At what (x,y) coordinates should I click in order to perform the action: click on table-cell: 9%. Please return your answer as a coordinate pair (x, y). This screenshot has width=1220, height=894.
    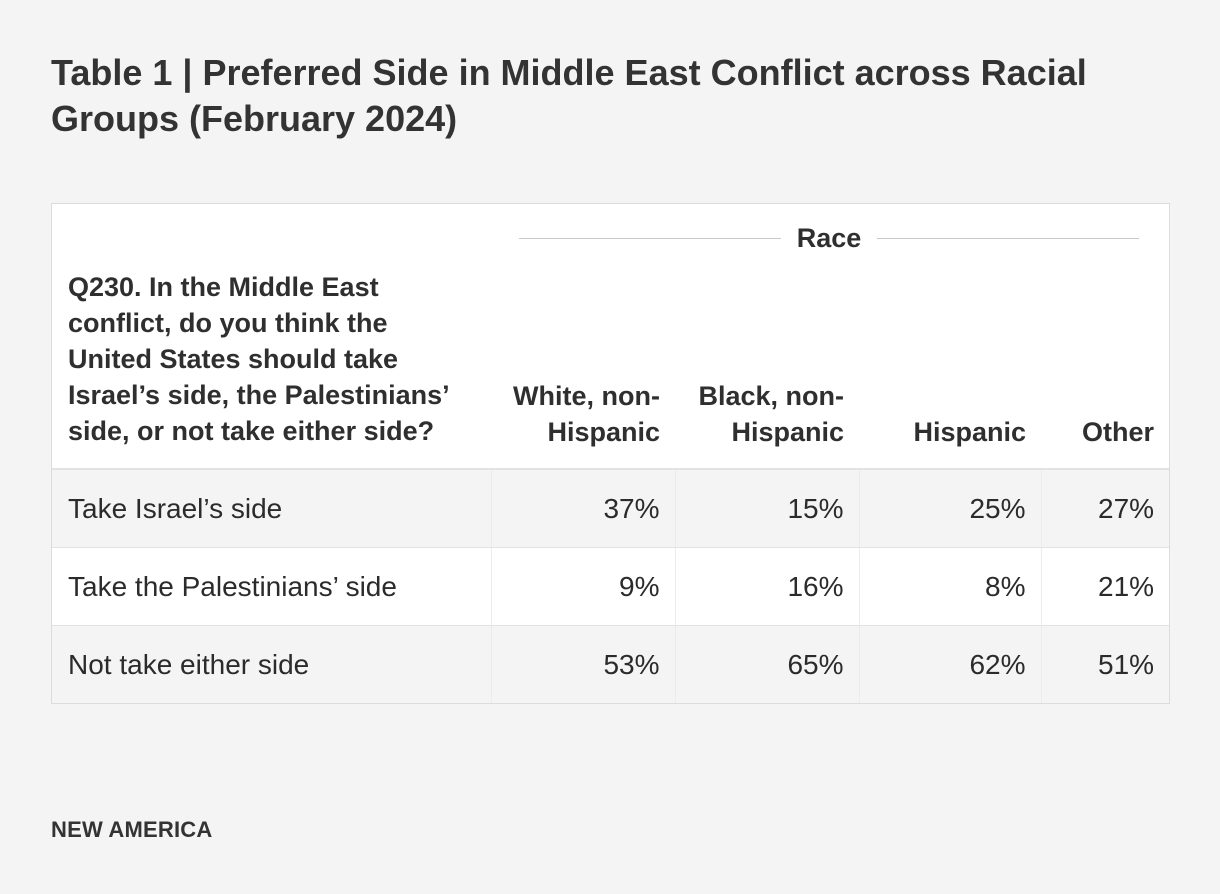
    Looking at the image, I should click on (583, 586).